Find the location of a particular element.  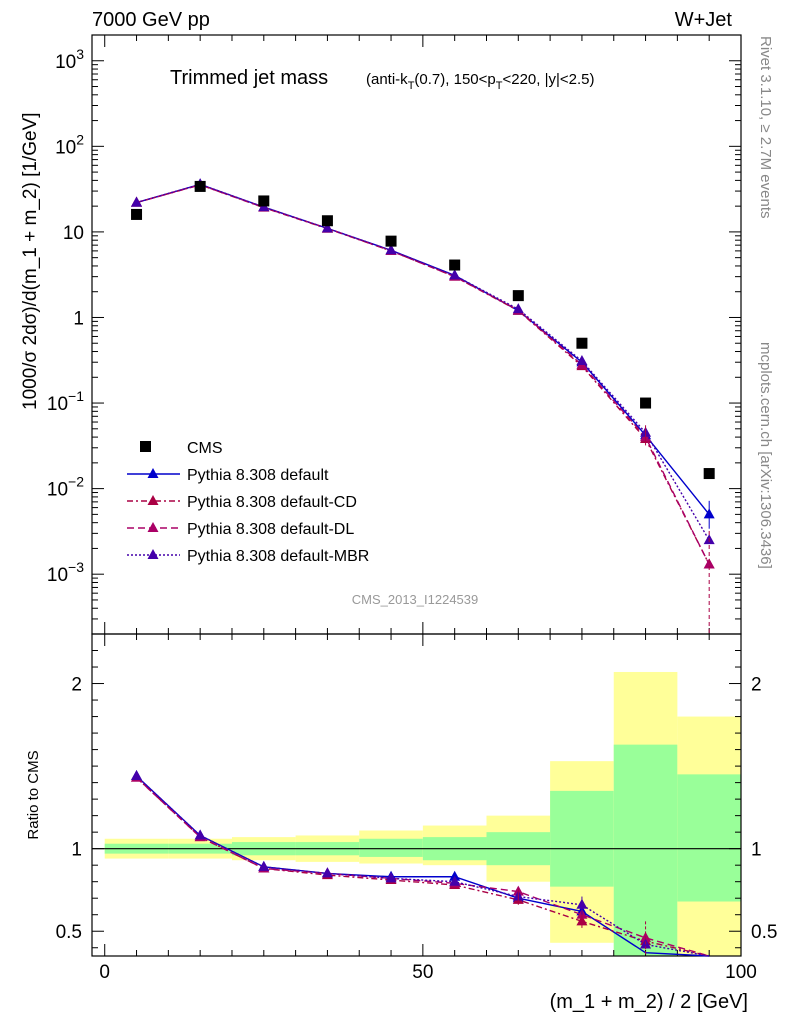

ratio-y-axis-label: Ratio to CMS is located at coordinates (33, 794).